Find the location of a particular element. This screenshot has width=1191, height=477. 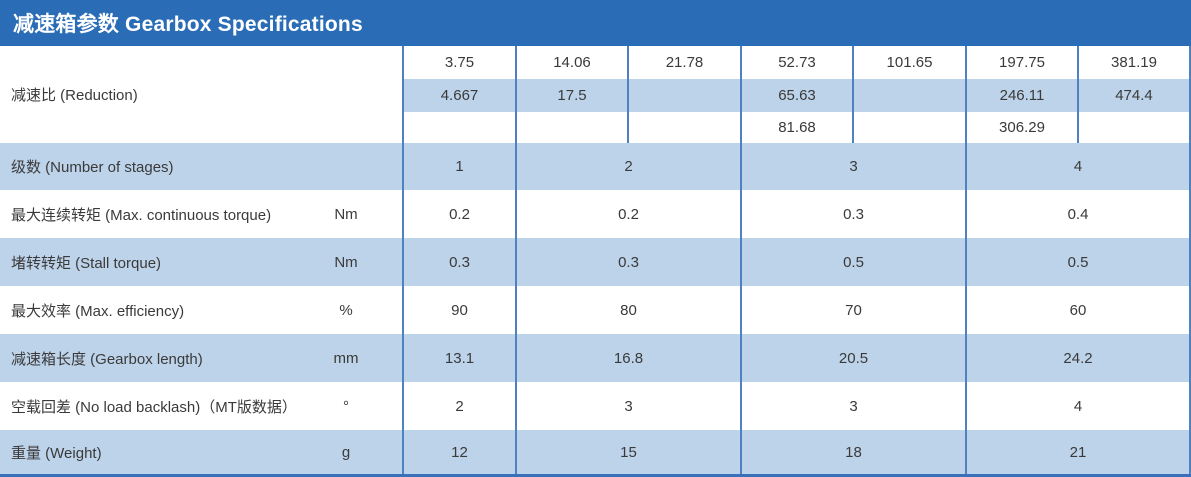

max-efficiency-row: 最大效率 (Max. efficiency) % 90 80 70 60 is located at coordinates (595, 310).